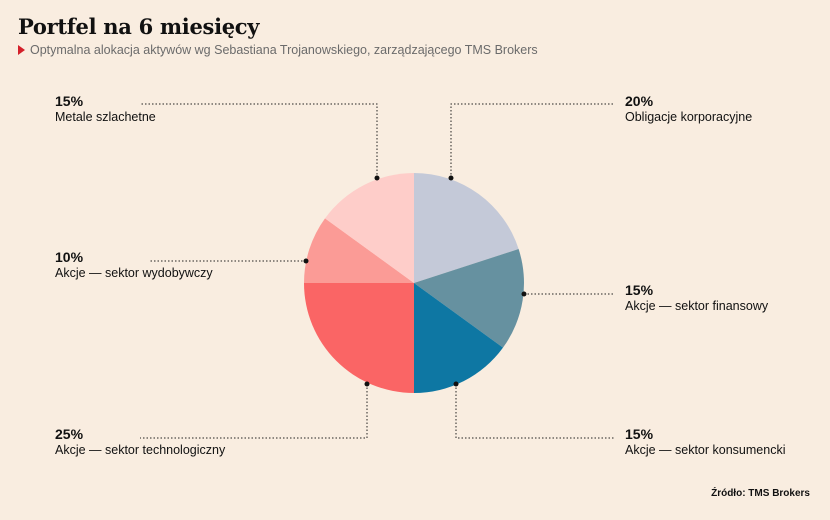  Describe the element at coordinates (185, 442) in the screenshot. I see `slice-label-technologiczny: 25% Akcje — sektor technologiczny` at that location.